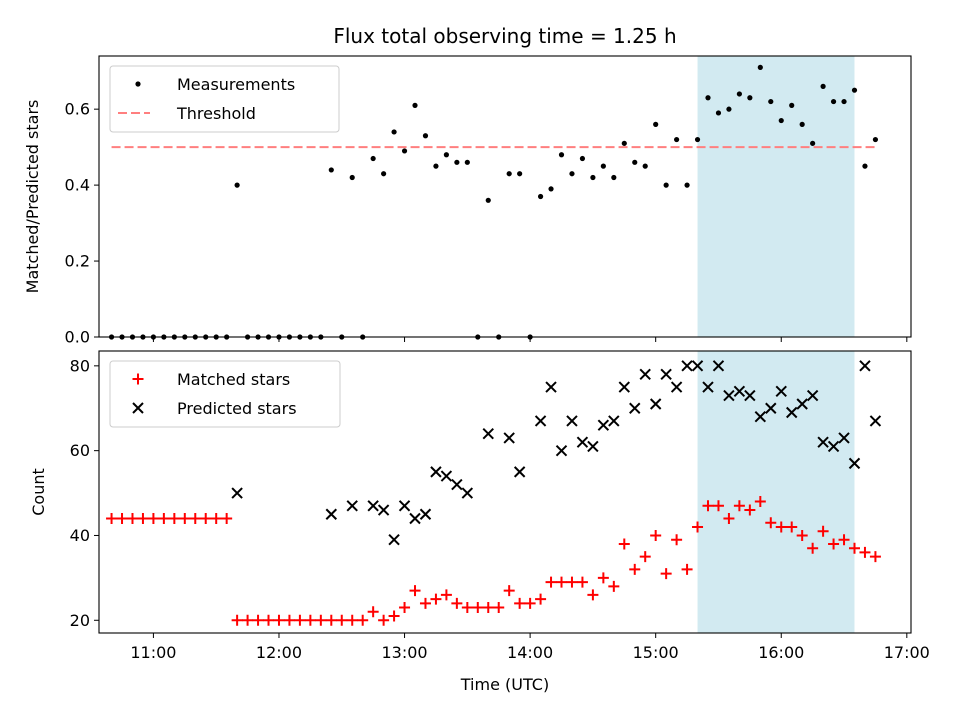 The width and height of the screenshot is (960, 720). What do you see at coordinates (138, 408) in the screenshot?
I see `legend-marker-x` at bounding box center [138, 408].